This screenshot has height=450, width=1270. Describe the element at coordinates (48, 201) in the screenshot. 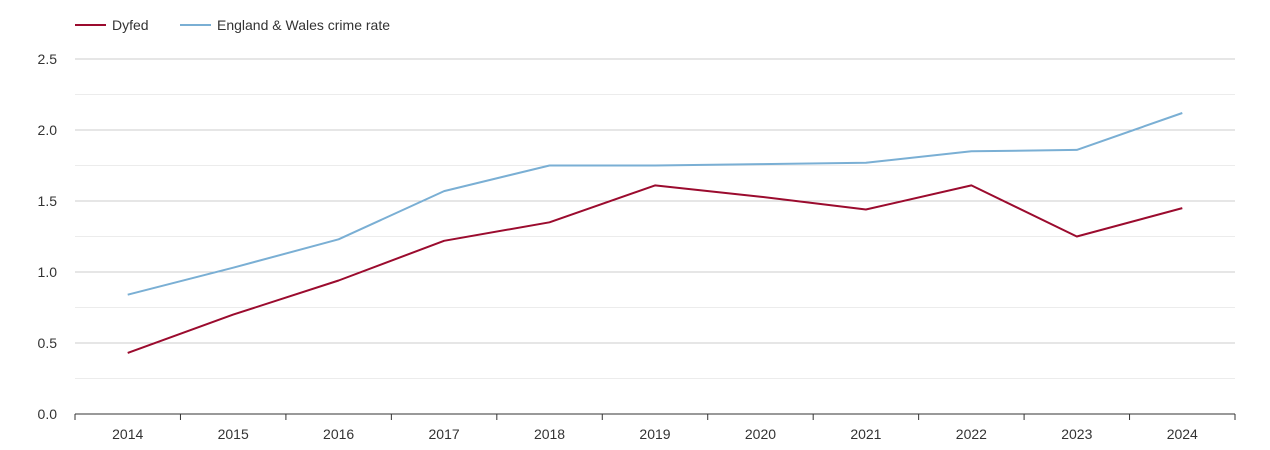

I see `y-tick-label: 1.5` at that location.